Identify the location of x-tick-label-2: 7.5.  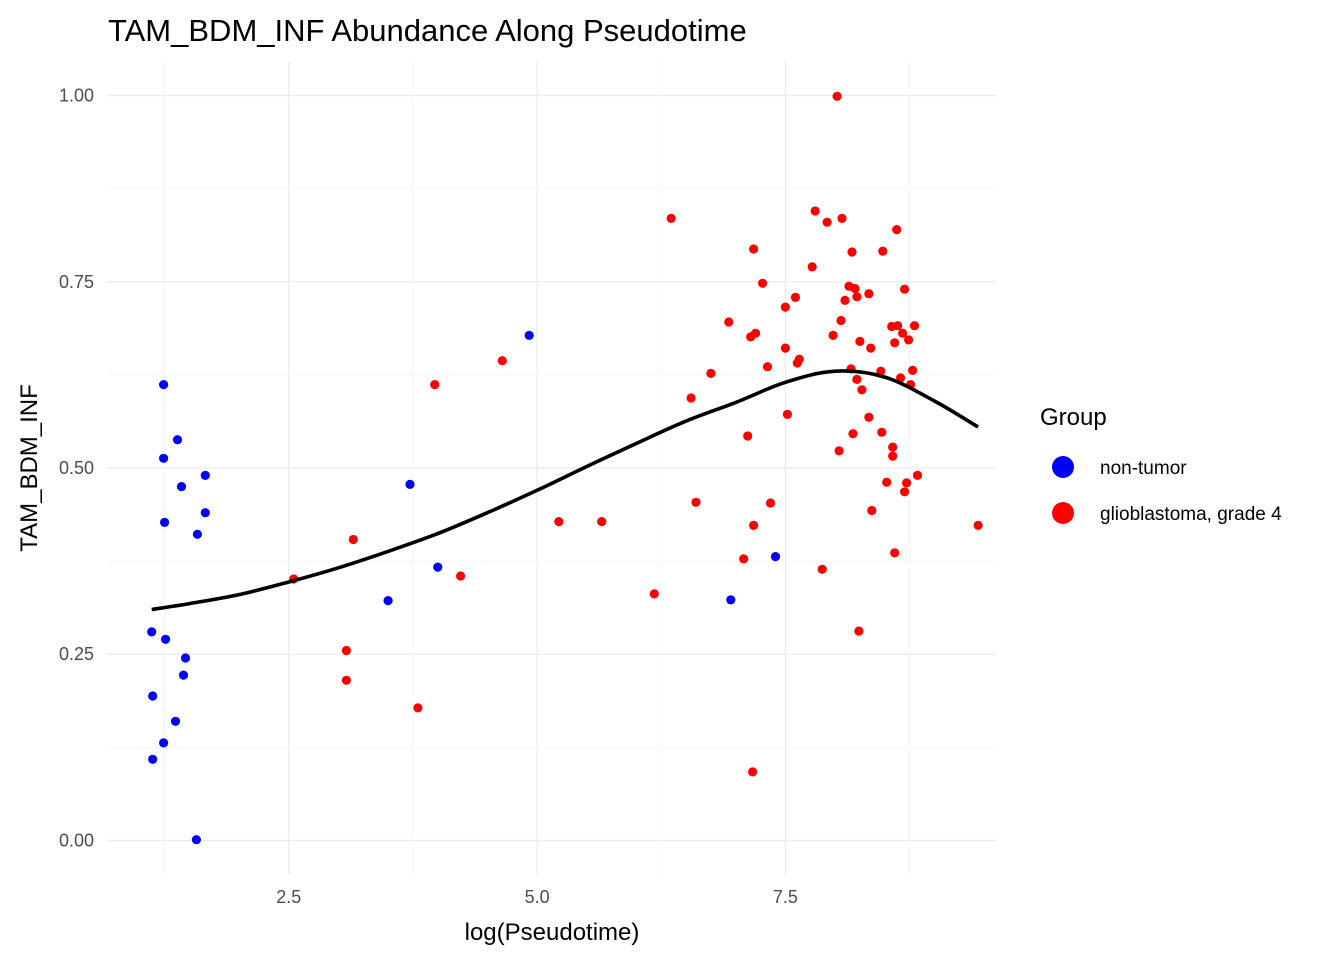
(785, 897).